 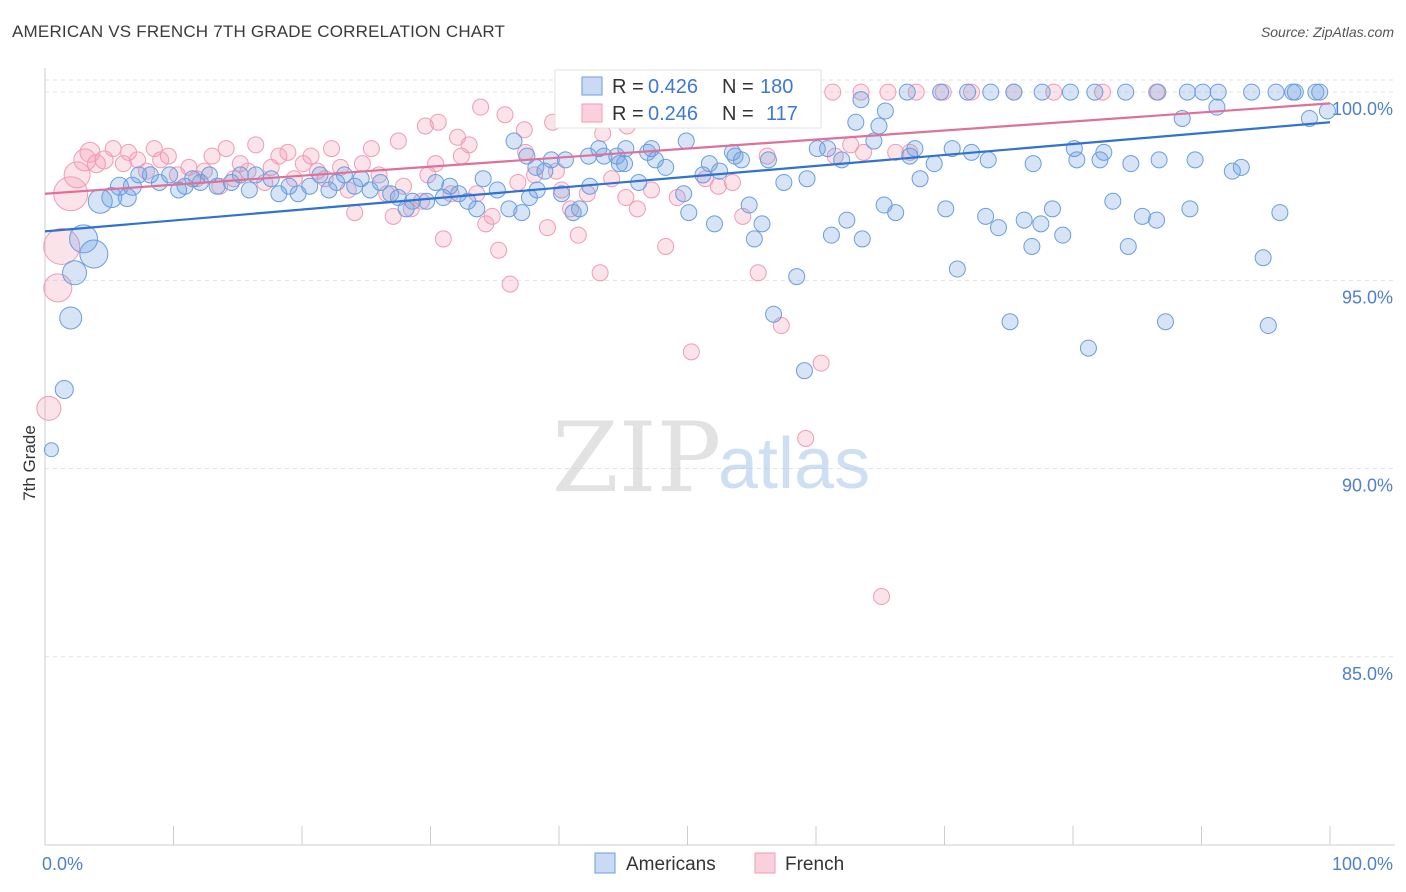 What do you see at coordinates (1367, 674) in the screenshot?
I see `y-tick-label: 85.0%` at bounding box center [1367, 674].